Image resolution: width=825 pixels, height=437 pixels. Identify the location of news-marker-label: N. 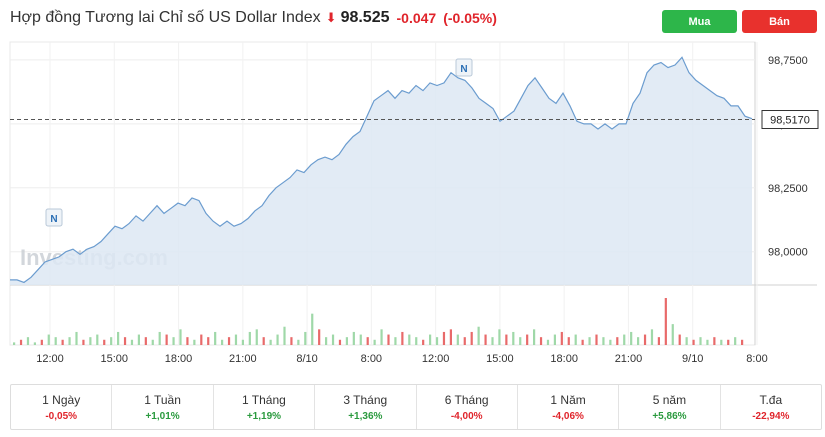
(53, 219).